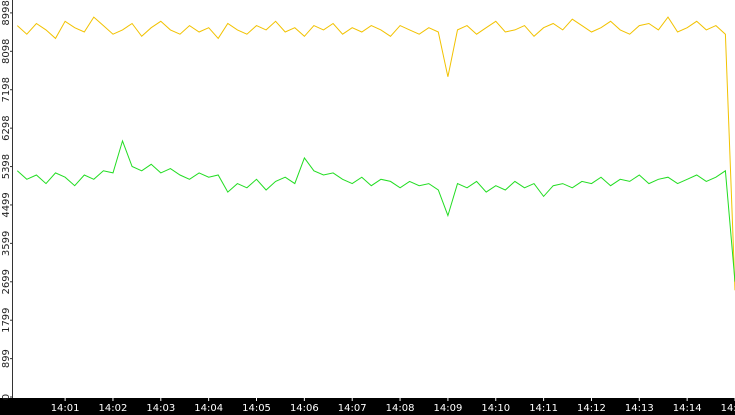 The image size is (735, 415). What do you see at coordinates (160, 408) in the screenshot?
I see `x-tick-label: 14:03` at bounding box center [160, 408].